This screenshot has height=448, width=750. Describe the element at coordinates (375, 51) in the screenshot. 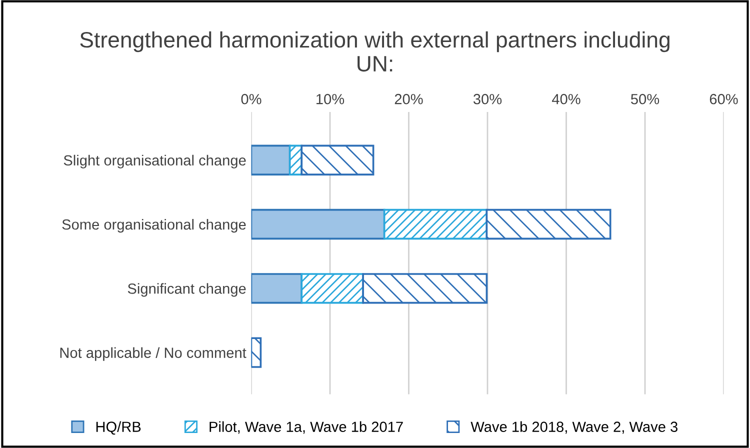

I see `chart-title: Strengthened harmonization with external partners including UN:` at that location.